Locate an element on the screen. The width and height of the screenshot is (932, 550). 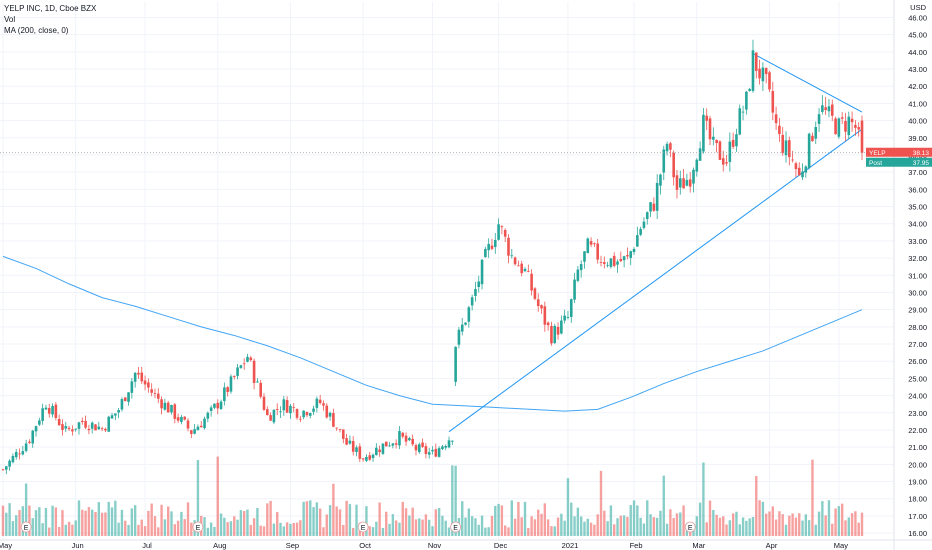
x-tick-label: Feb is located at coordinates (636, 545).